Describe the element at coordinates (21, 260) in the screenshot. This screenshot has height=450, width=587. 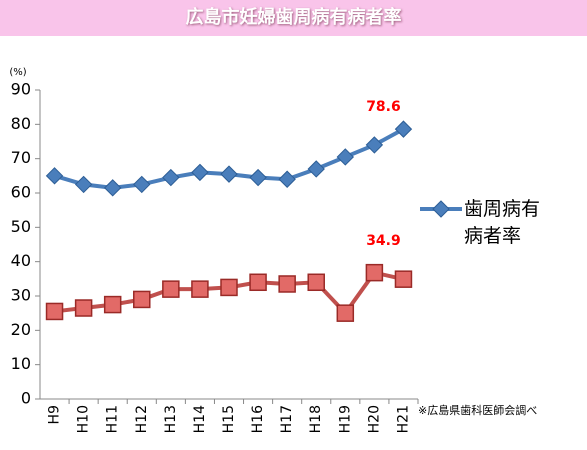
I see `y-tick-label: 40` at that location.